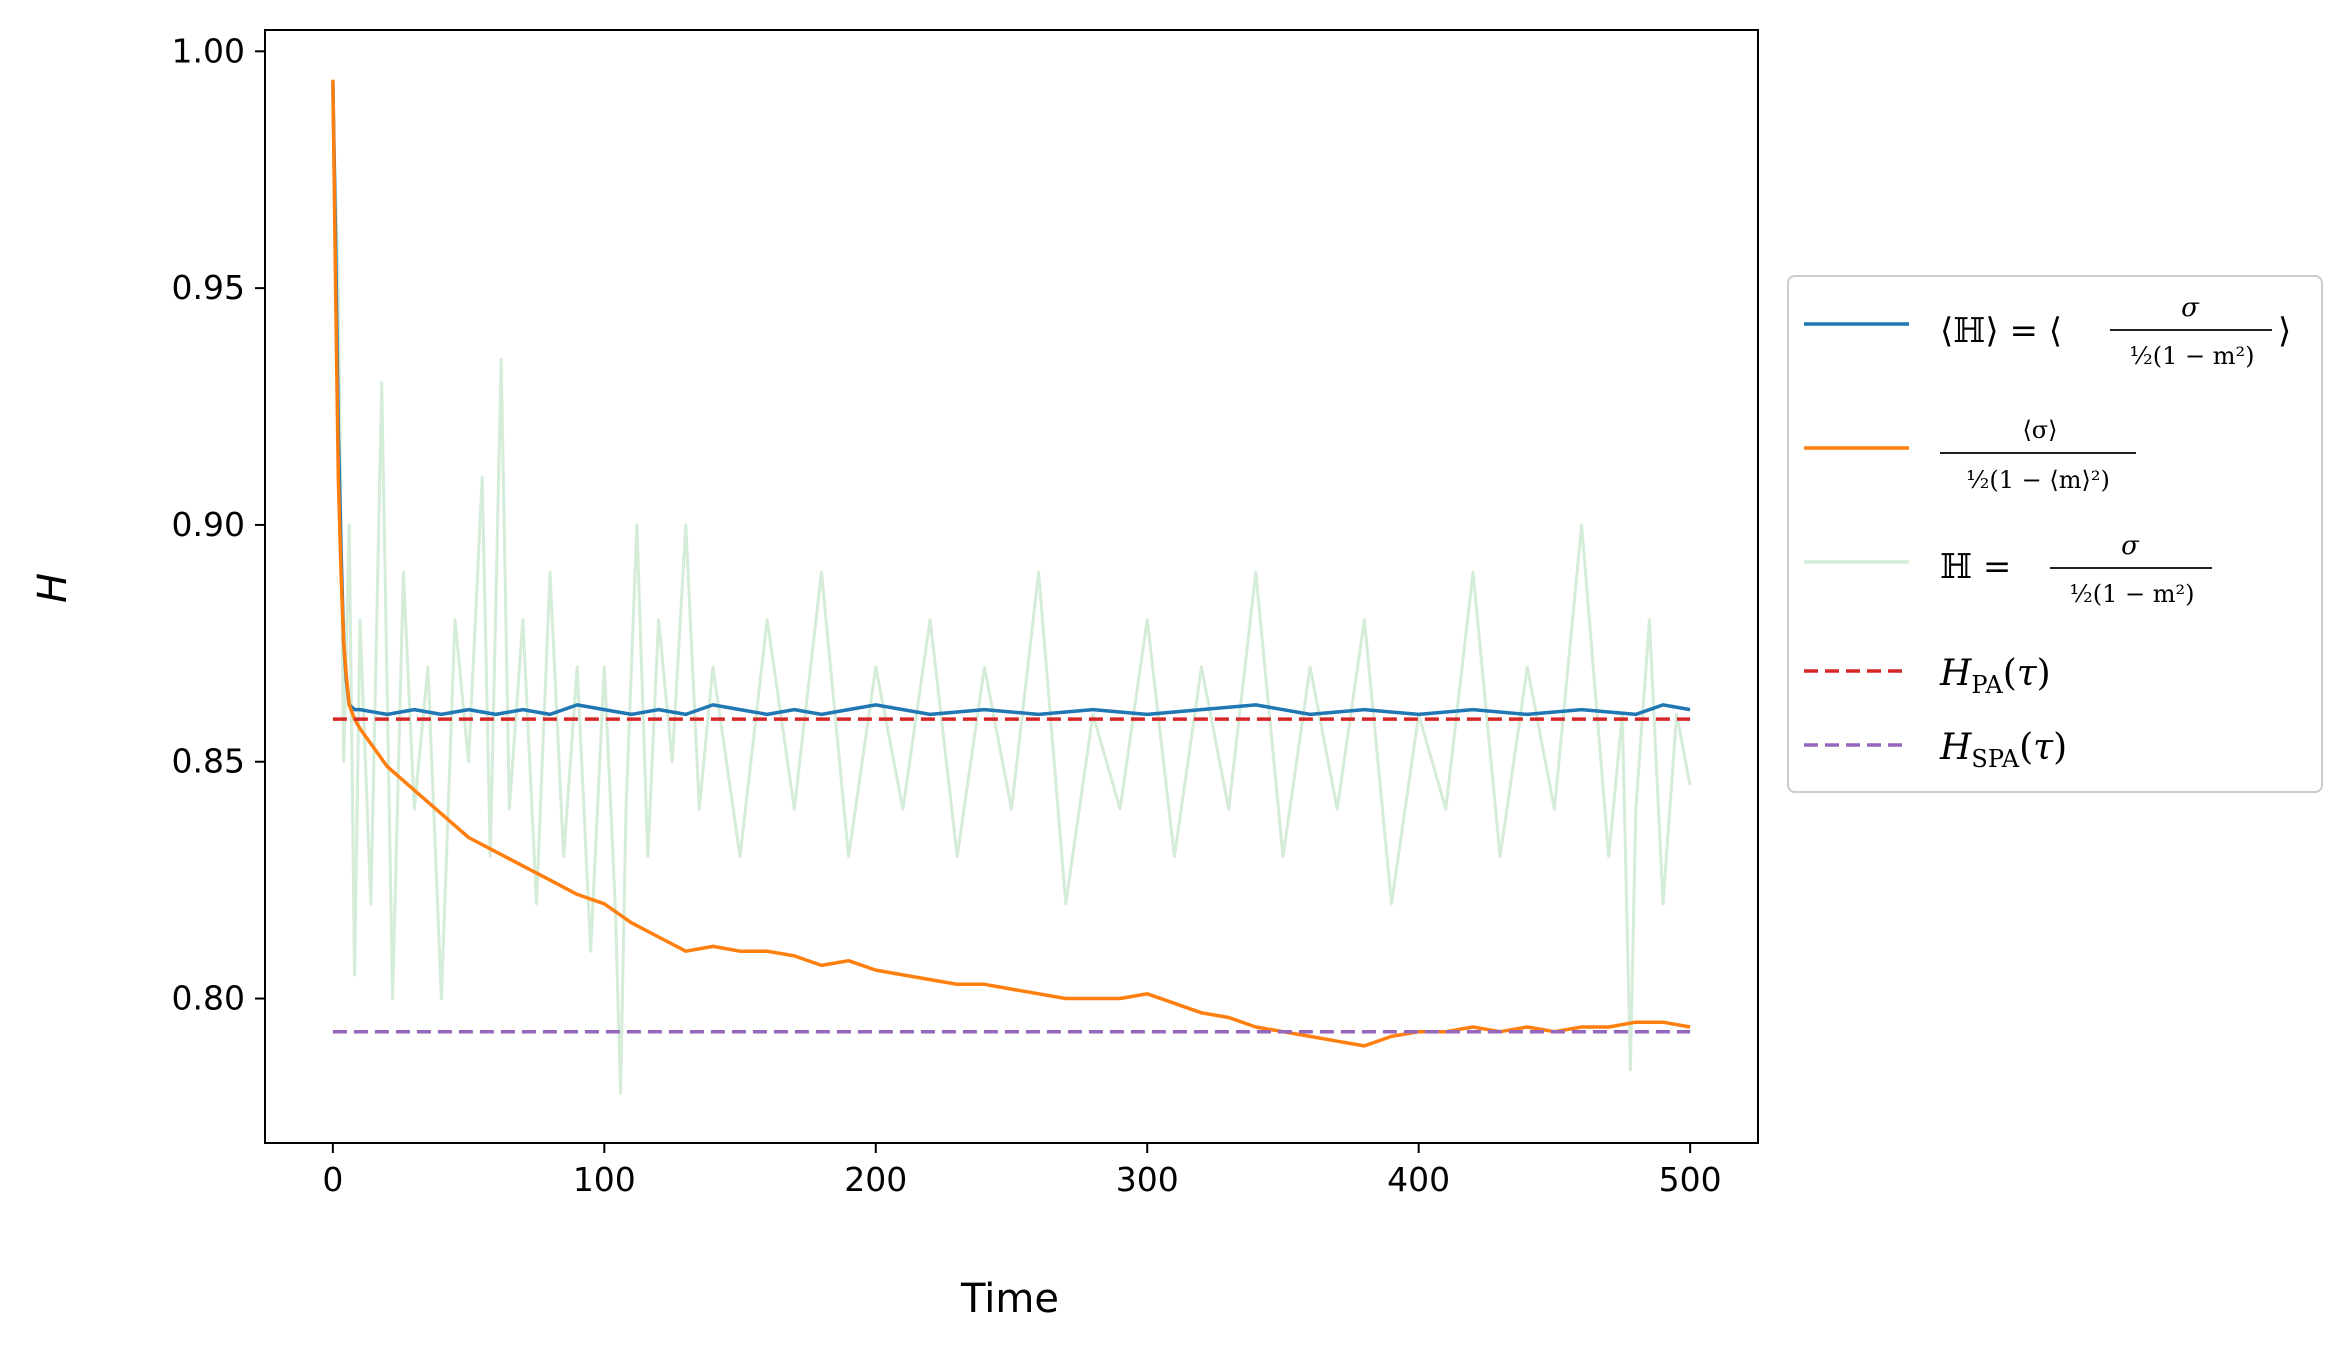 The height and width of the screenshot is (1350, 2346). Describe the element at coordinates (2001, 331) in the screenshot. I see `legend-label-H-avg: ⟨ℍ⟩ = ⟨` at that location.